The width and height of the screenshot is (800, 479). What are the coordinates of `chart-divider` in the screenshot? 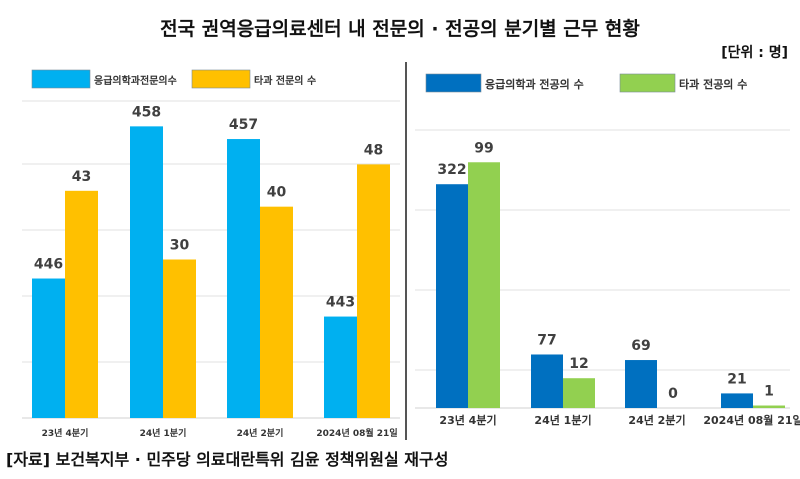 It's located at (406, 251).